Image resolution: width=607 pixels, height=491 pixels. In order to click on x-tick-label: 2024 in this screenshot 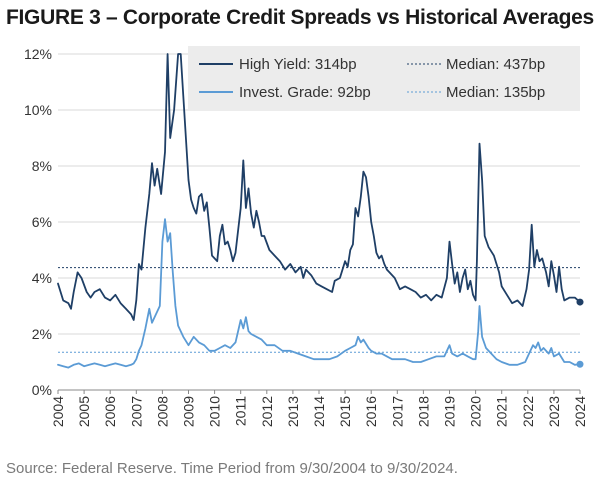, I will do `click(580, 411)`.